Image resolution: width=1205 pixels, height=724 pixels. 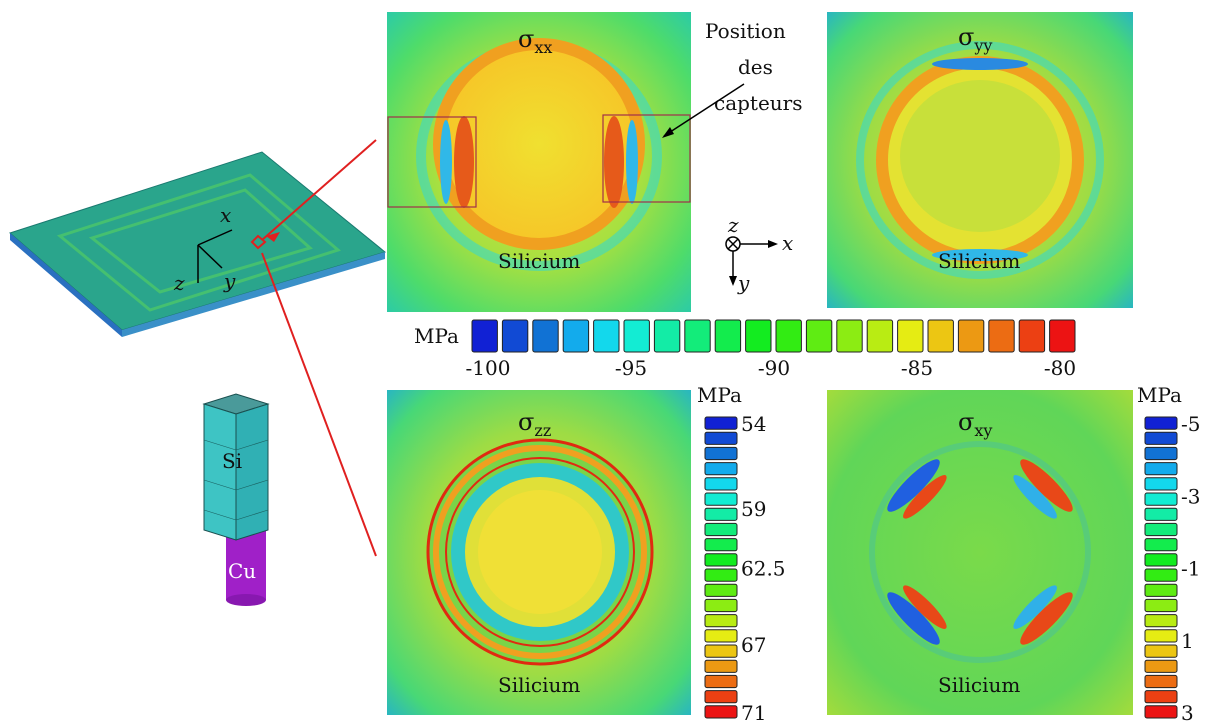 What do you see at coordinates (980, 160) in the screenshot?
I see `map-syy` at bounding box center [980, 160].